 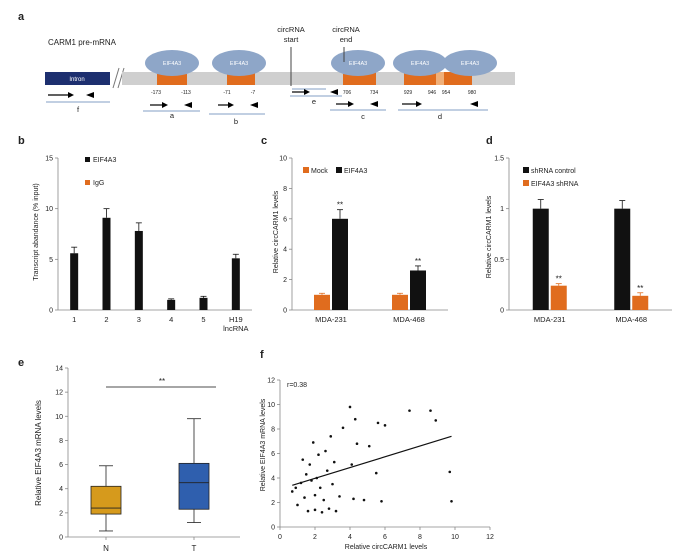 I want to click on position-label: -113, so click(x=186, y=93).